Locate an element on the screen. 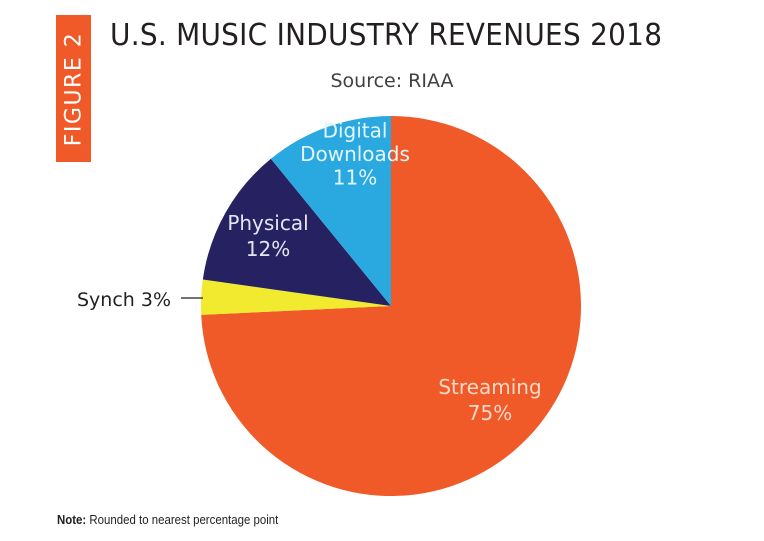 This screenshot has height=541, width=764. pie-slice-synch is located at coordinates (295, 297).